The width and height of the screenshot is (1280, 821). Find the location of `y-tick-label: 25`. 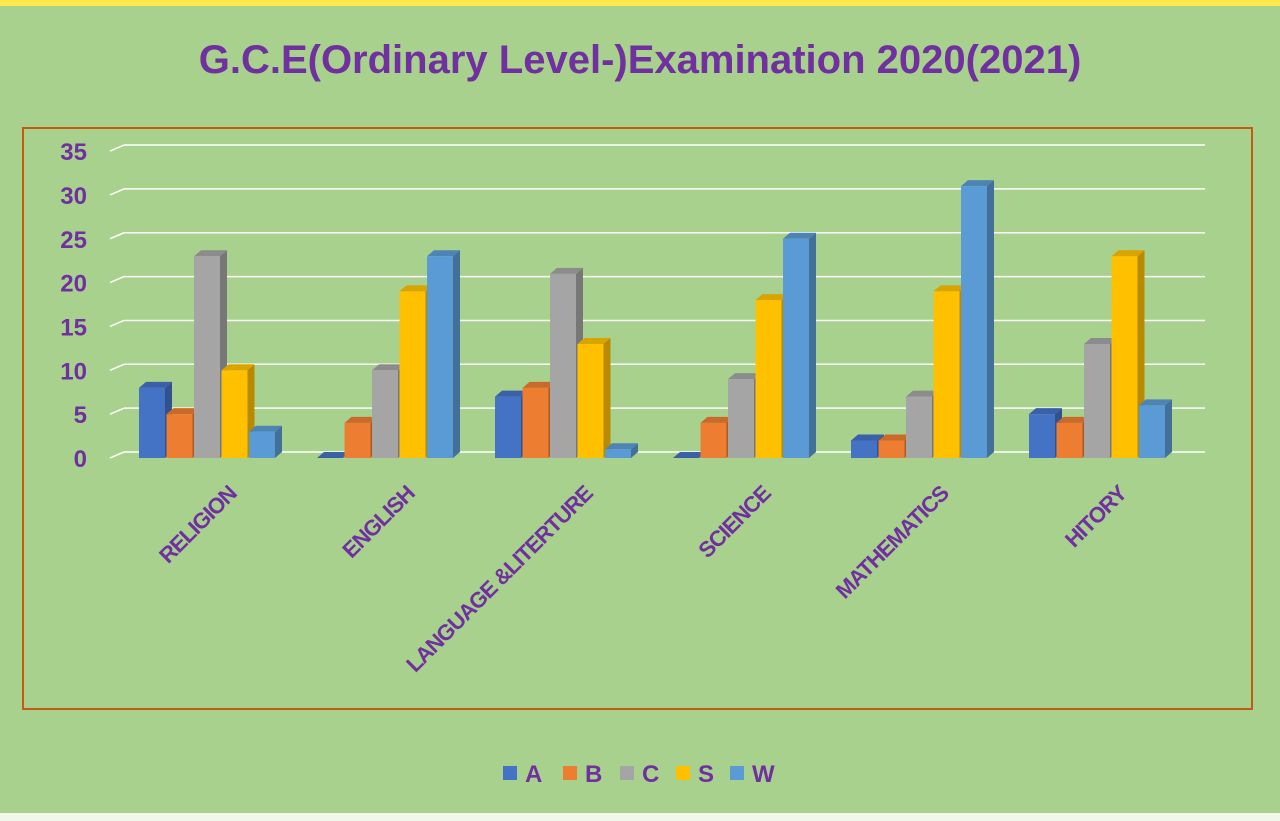

y-tick-label: 25 is located at coordinates (73, 240).